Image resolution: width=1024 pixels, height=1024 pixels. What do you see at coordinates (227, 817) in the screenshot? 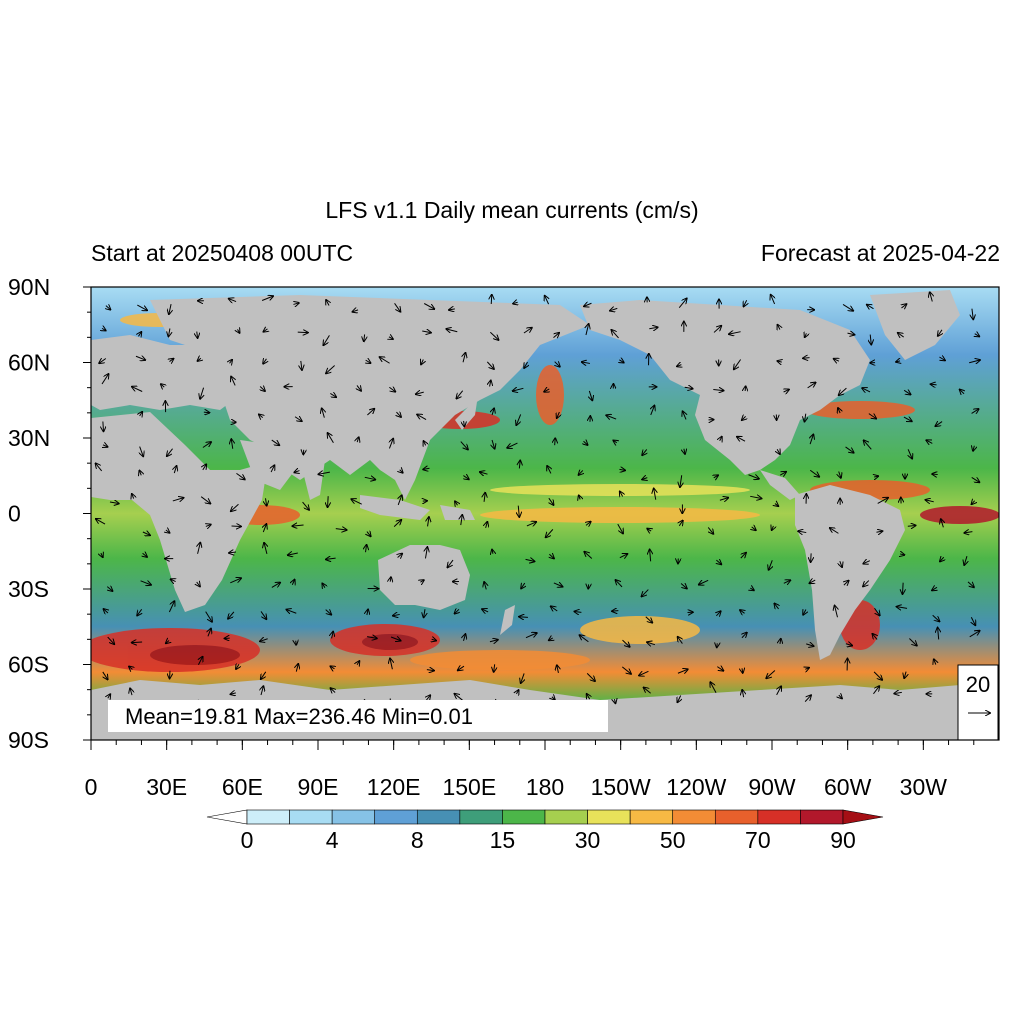
I see `colorbar-under-triangle` at bounding box center [227, 817].